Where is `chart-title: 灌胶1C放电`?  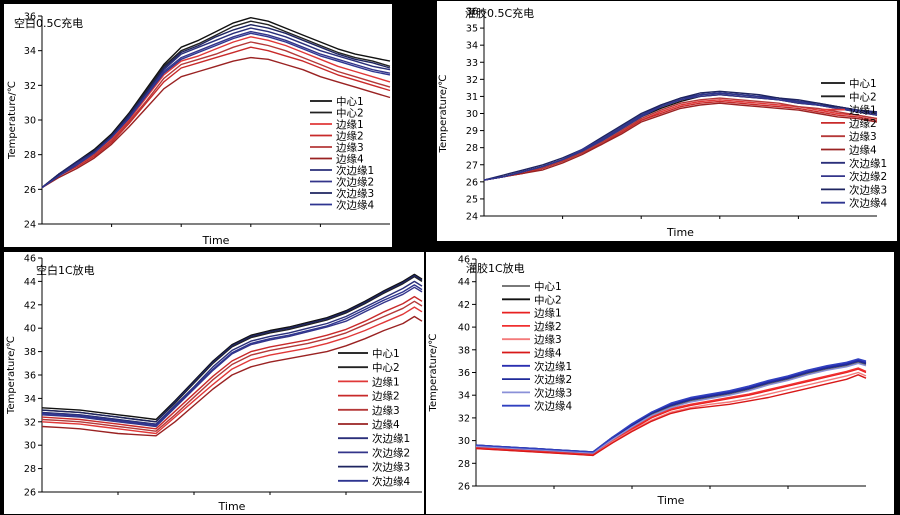 chart-title: 灌胶1C放电 is located at coordinates (495, 268).